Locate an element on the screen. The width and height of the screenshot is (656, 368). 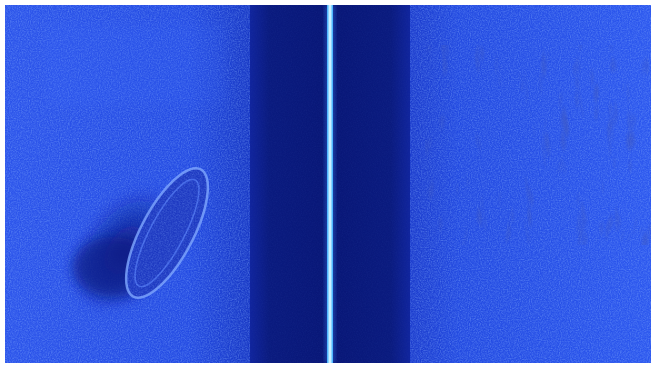
shipwreck-target is located at coordinates (140, 240).